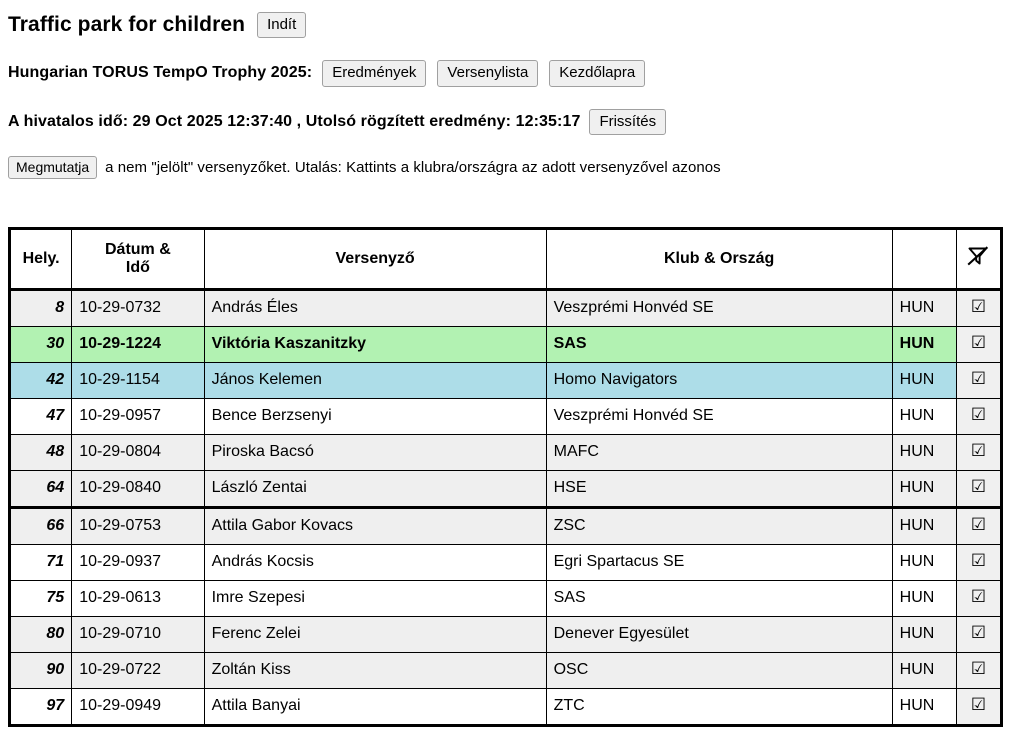 The height and width of the screenshot is (737, 1015). I want to click on column-header-country-spacer, so click(924, 259).